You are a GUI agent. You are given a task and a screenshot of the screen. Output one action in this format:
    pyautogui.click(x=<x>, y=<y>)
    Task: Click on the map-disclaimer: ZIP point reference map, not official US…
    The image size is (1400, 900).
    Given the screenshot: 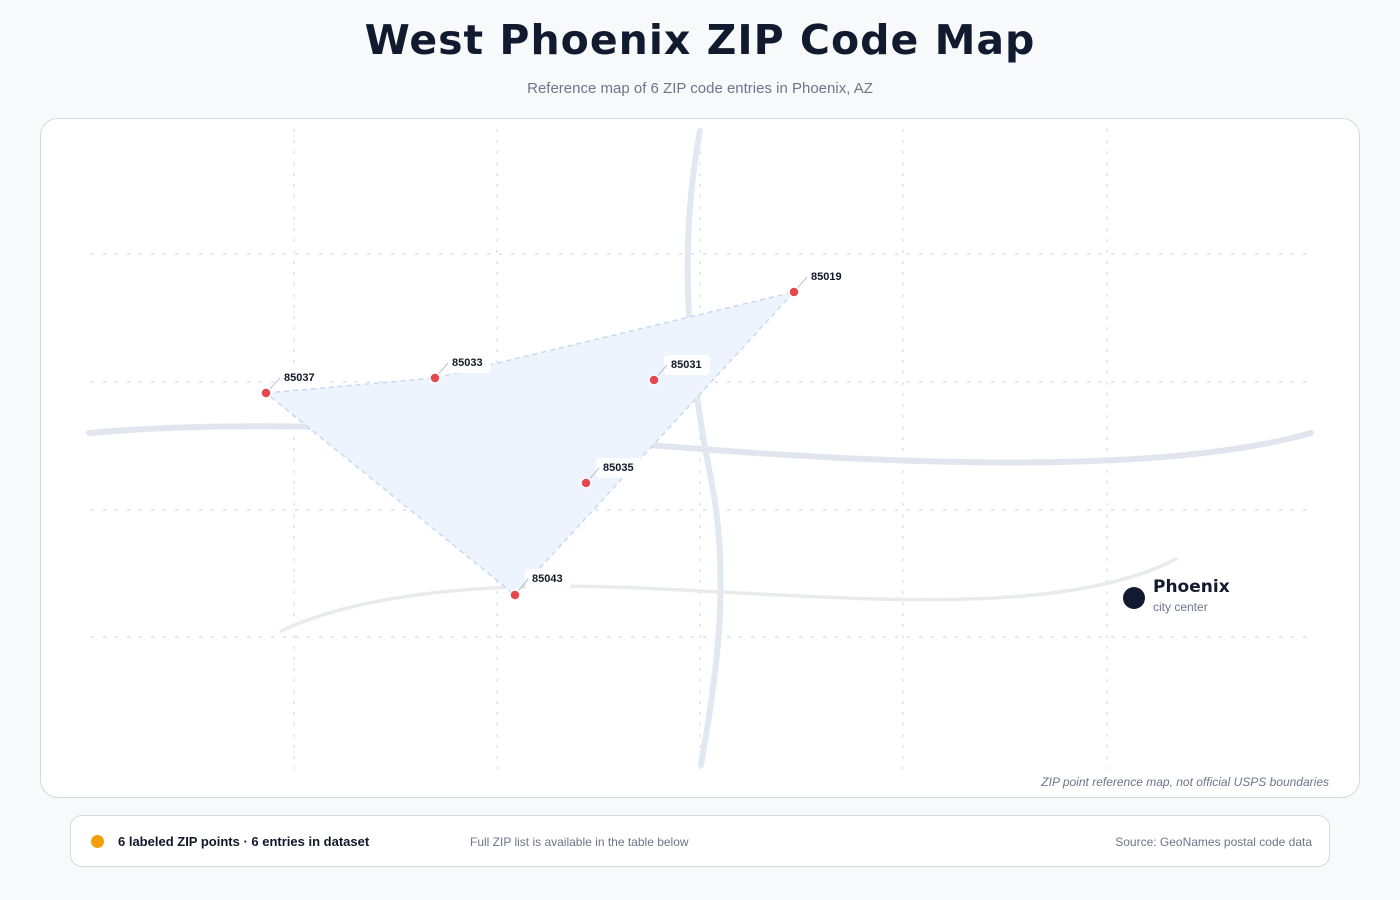 What is the action you would take?
    pyautogui.click(x=1185, y=782)
    